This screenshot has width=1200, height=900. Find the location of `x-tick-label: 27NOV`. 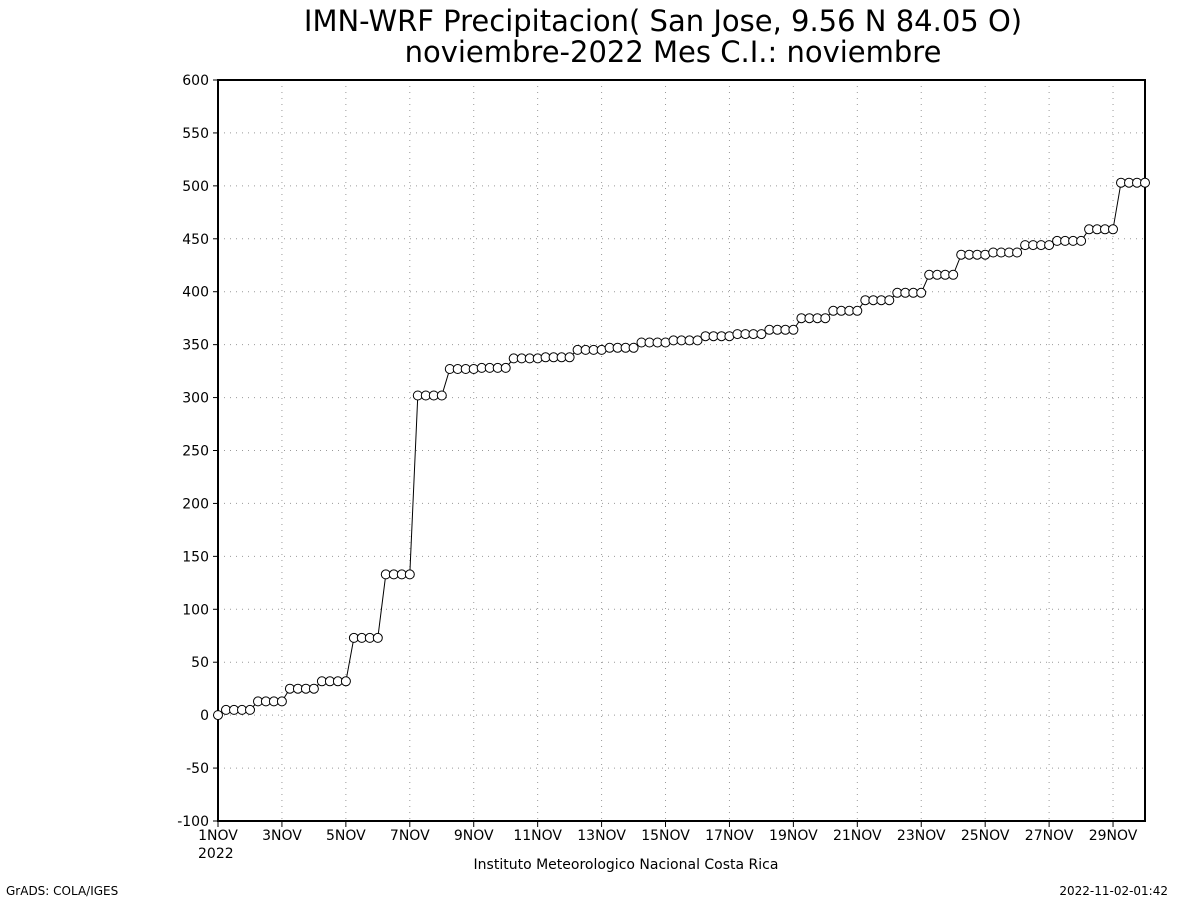

x-tick-label: 27NOV is located at coordinates (1049, 836).